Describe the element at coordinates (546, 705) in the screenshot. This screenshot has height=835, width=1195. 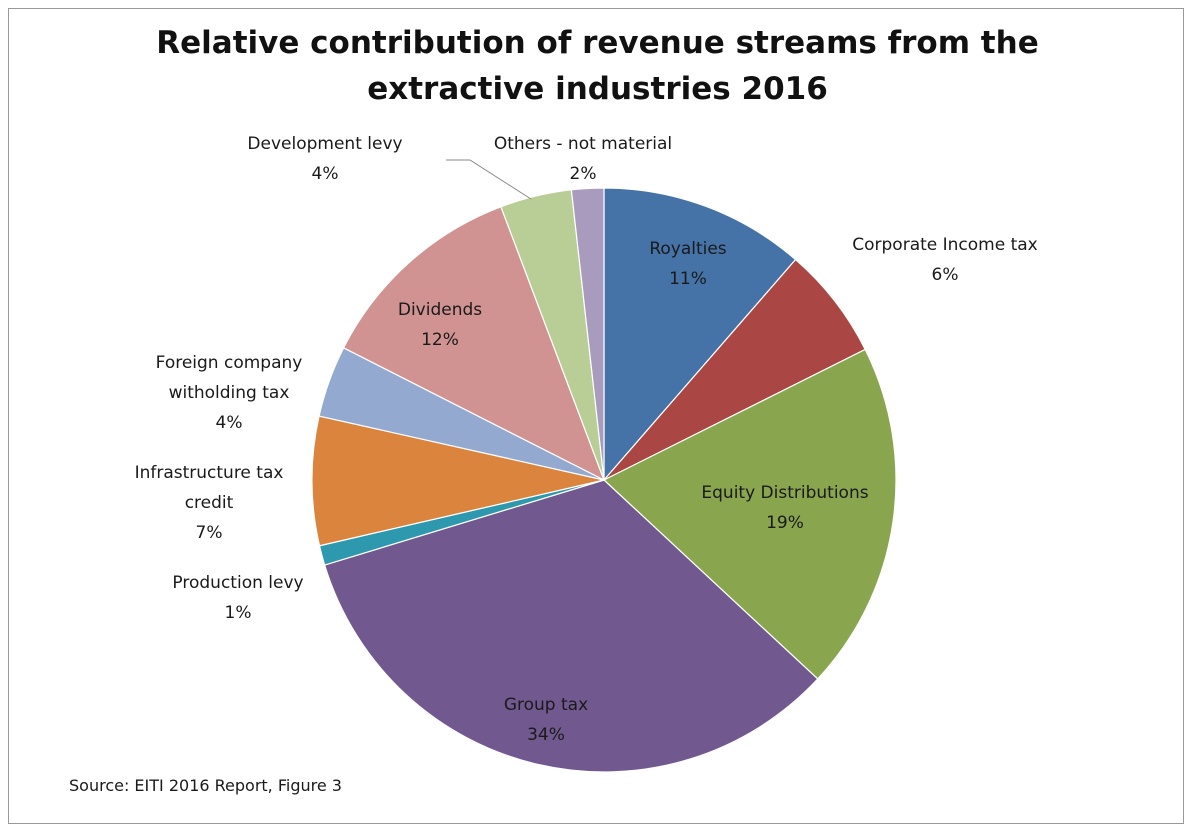
I see `slice-label-line: Group tax` at that location.